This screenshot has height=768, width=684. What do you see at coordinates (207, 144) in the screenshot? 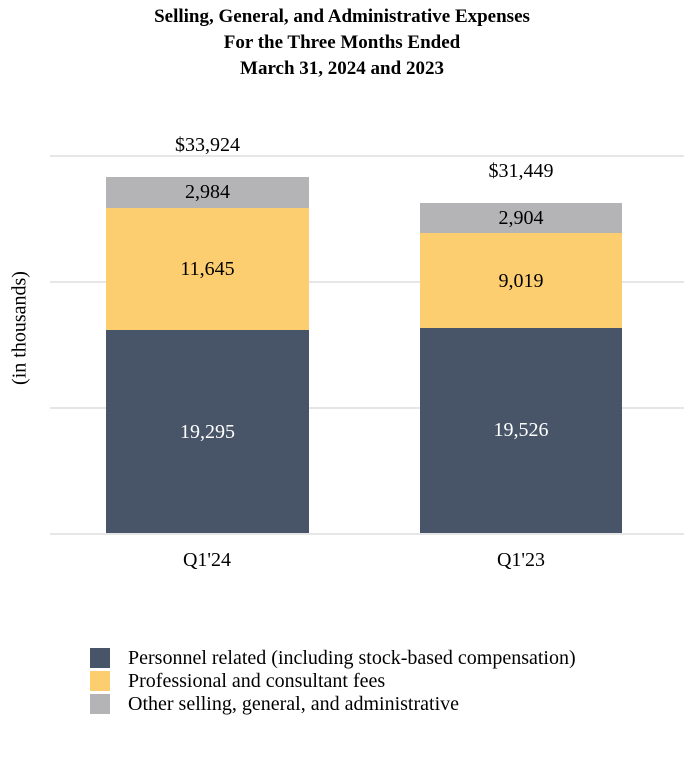
I see `total-label-q1-24: $33,924` at bounding box center [207, 144].